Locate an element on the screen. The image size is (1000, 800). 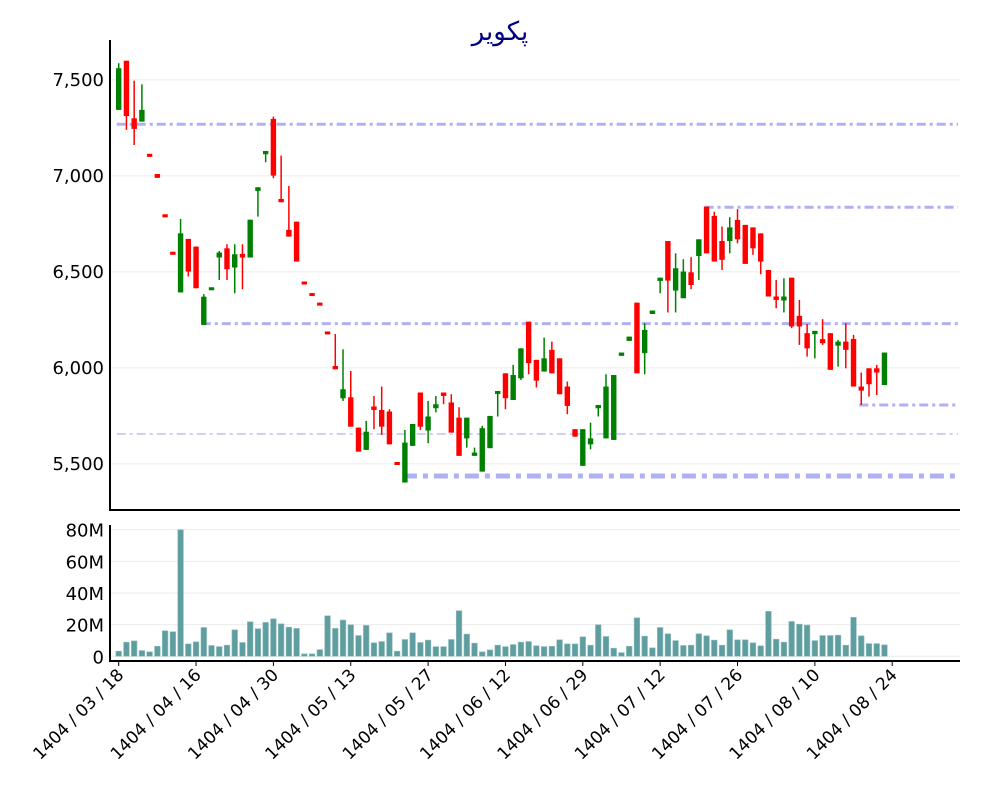
price-tick-label: 5,500 is located at coordinates (78, 464).